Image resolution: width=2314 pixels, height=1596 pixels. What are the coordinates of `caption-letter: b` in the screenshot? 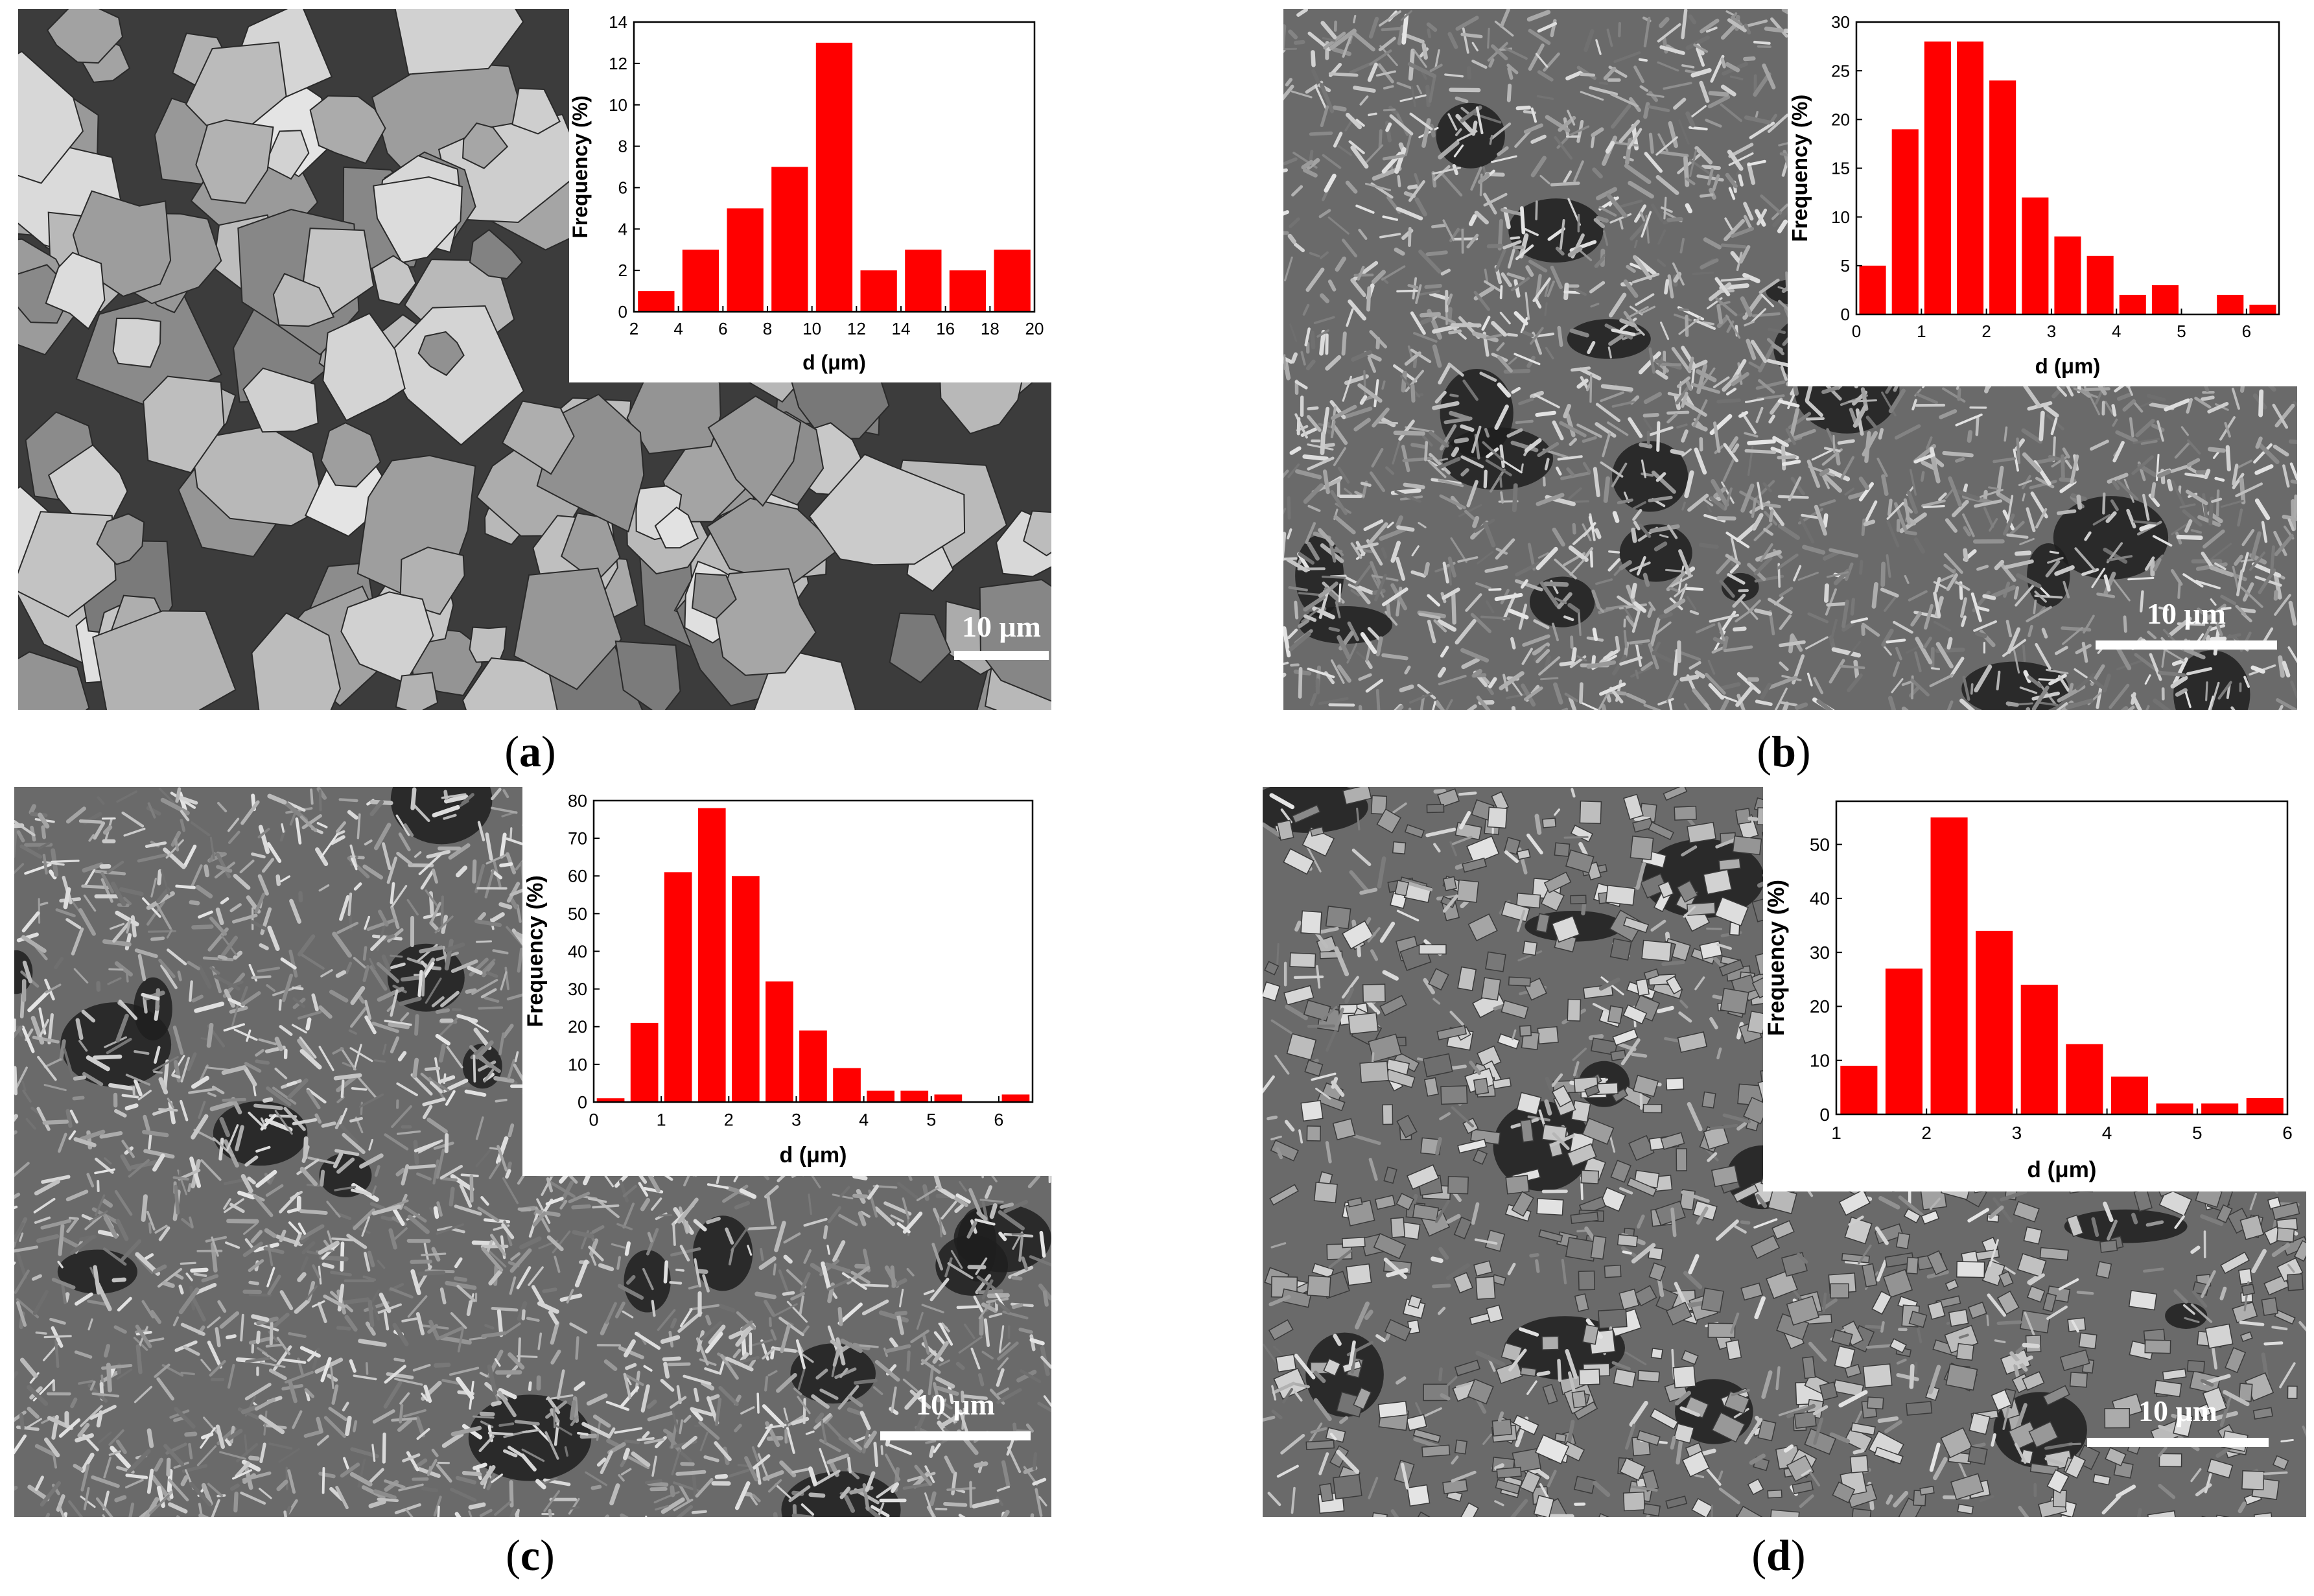 It's located at (1784, 751).